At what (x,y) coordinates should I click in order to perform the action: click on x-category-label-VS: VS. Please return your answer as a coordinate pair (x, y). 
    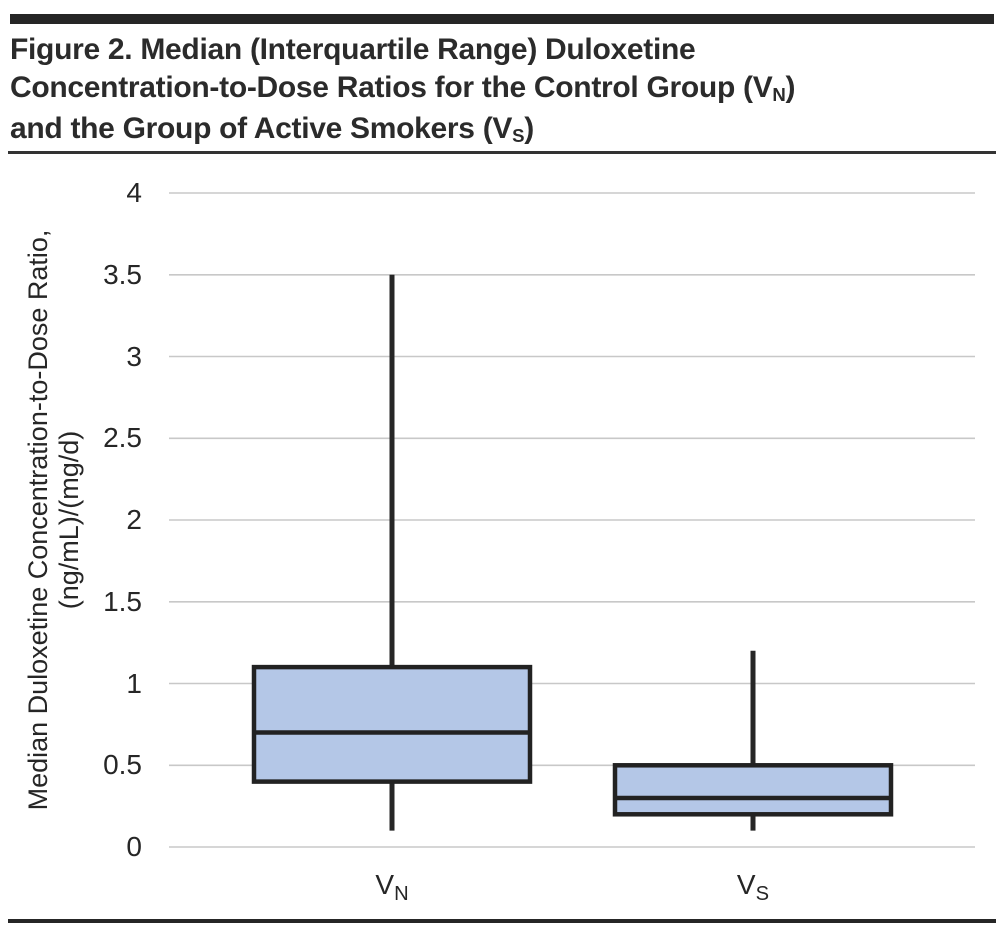
    Looking at the image, I should click on (753, 887).